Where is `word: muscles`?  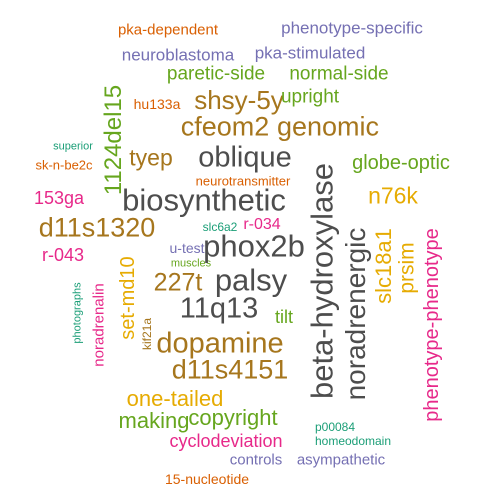 word: muscles is located at coordinates (191, 263).